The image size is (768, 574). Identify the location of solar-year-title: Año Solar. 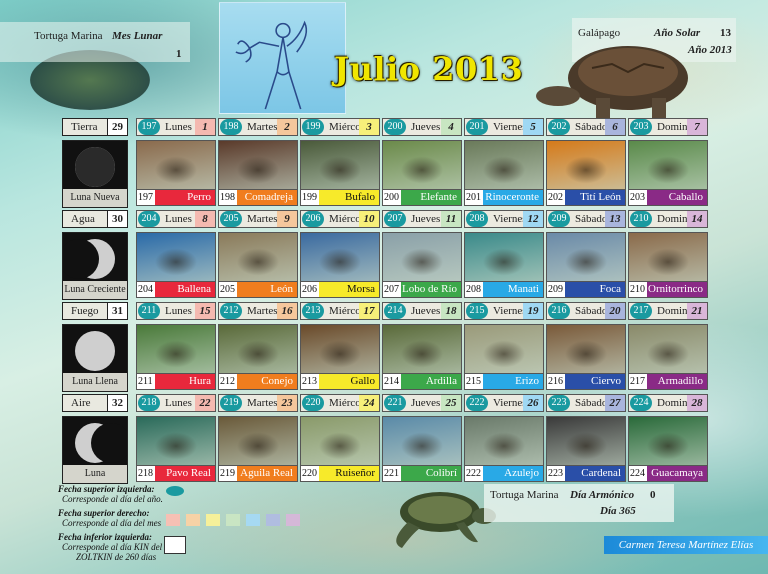
(677, 33).